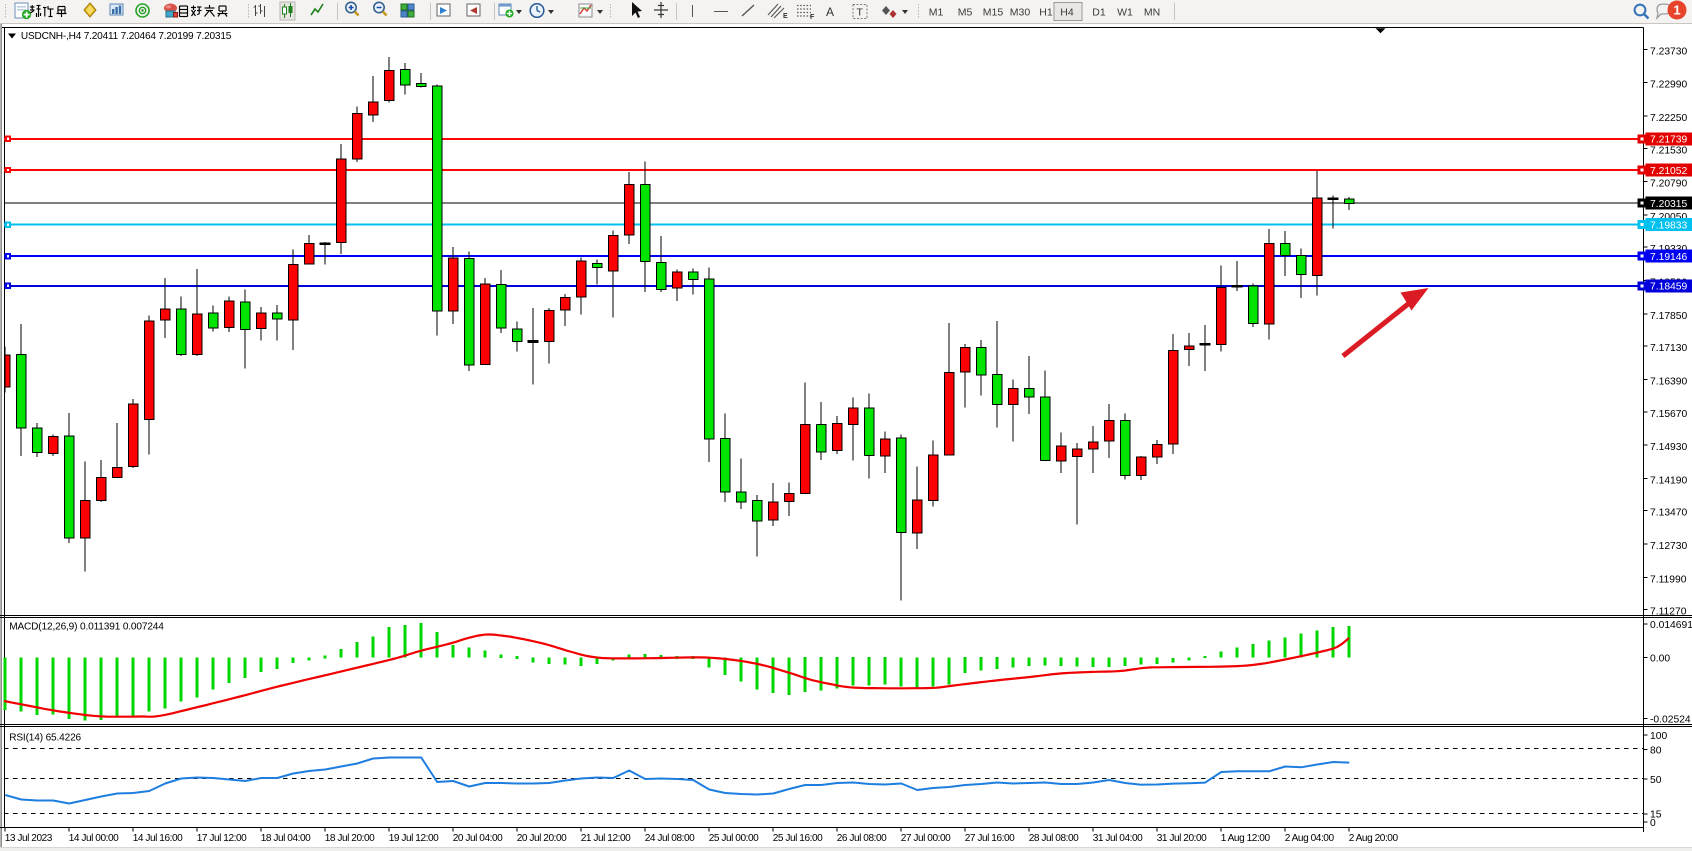 Image resolution: width=1692 pixels, height=851 pixels. I want to click on svg-text: 7.21530, so click(1668, 150).